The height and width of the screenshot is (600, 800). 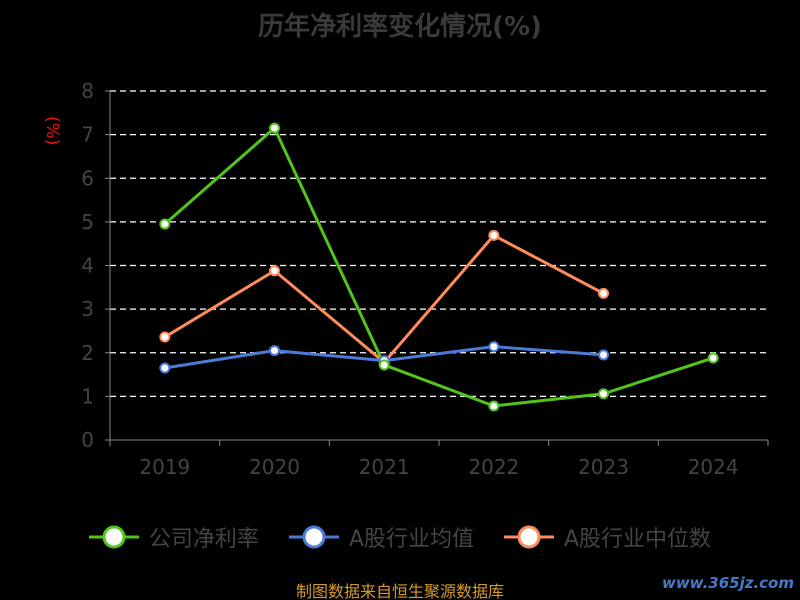 I want to click on x-tick-label: 2023, so click(x=603, y=467).